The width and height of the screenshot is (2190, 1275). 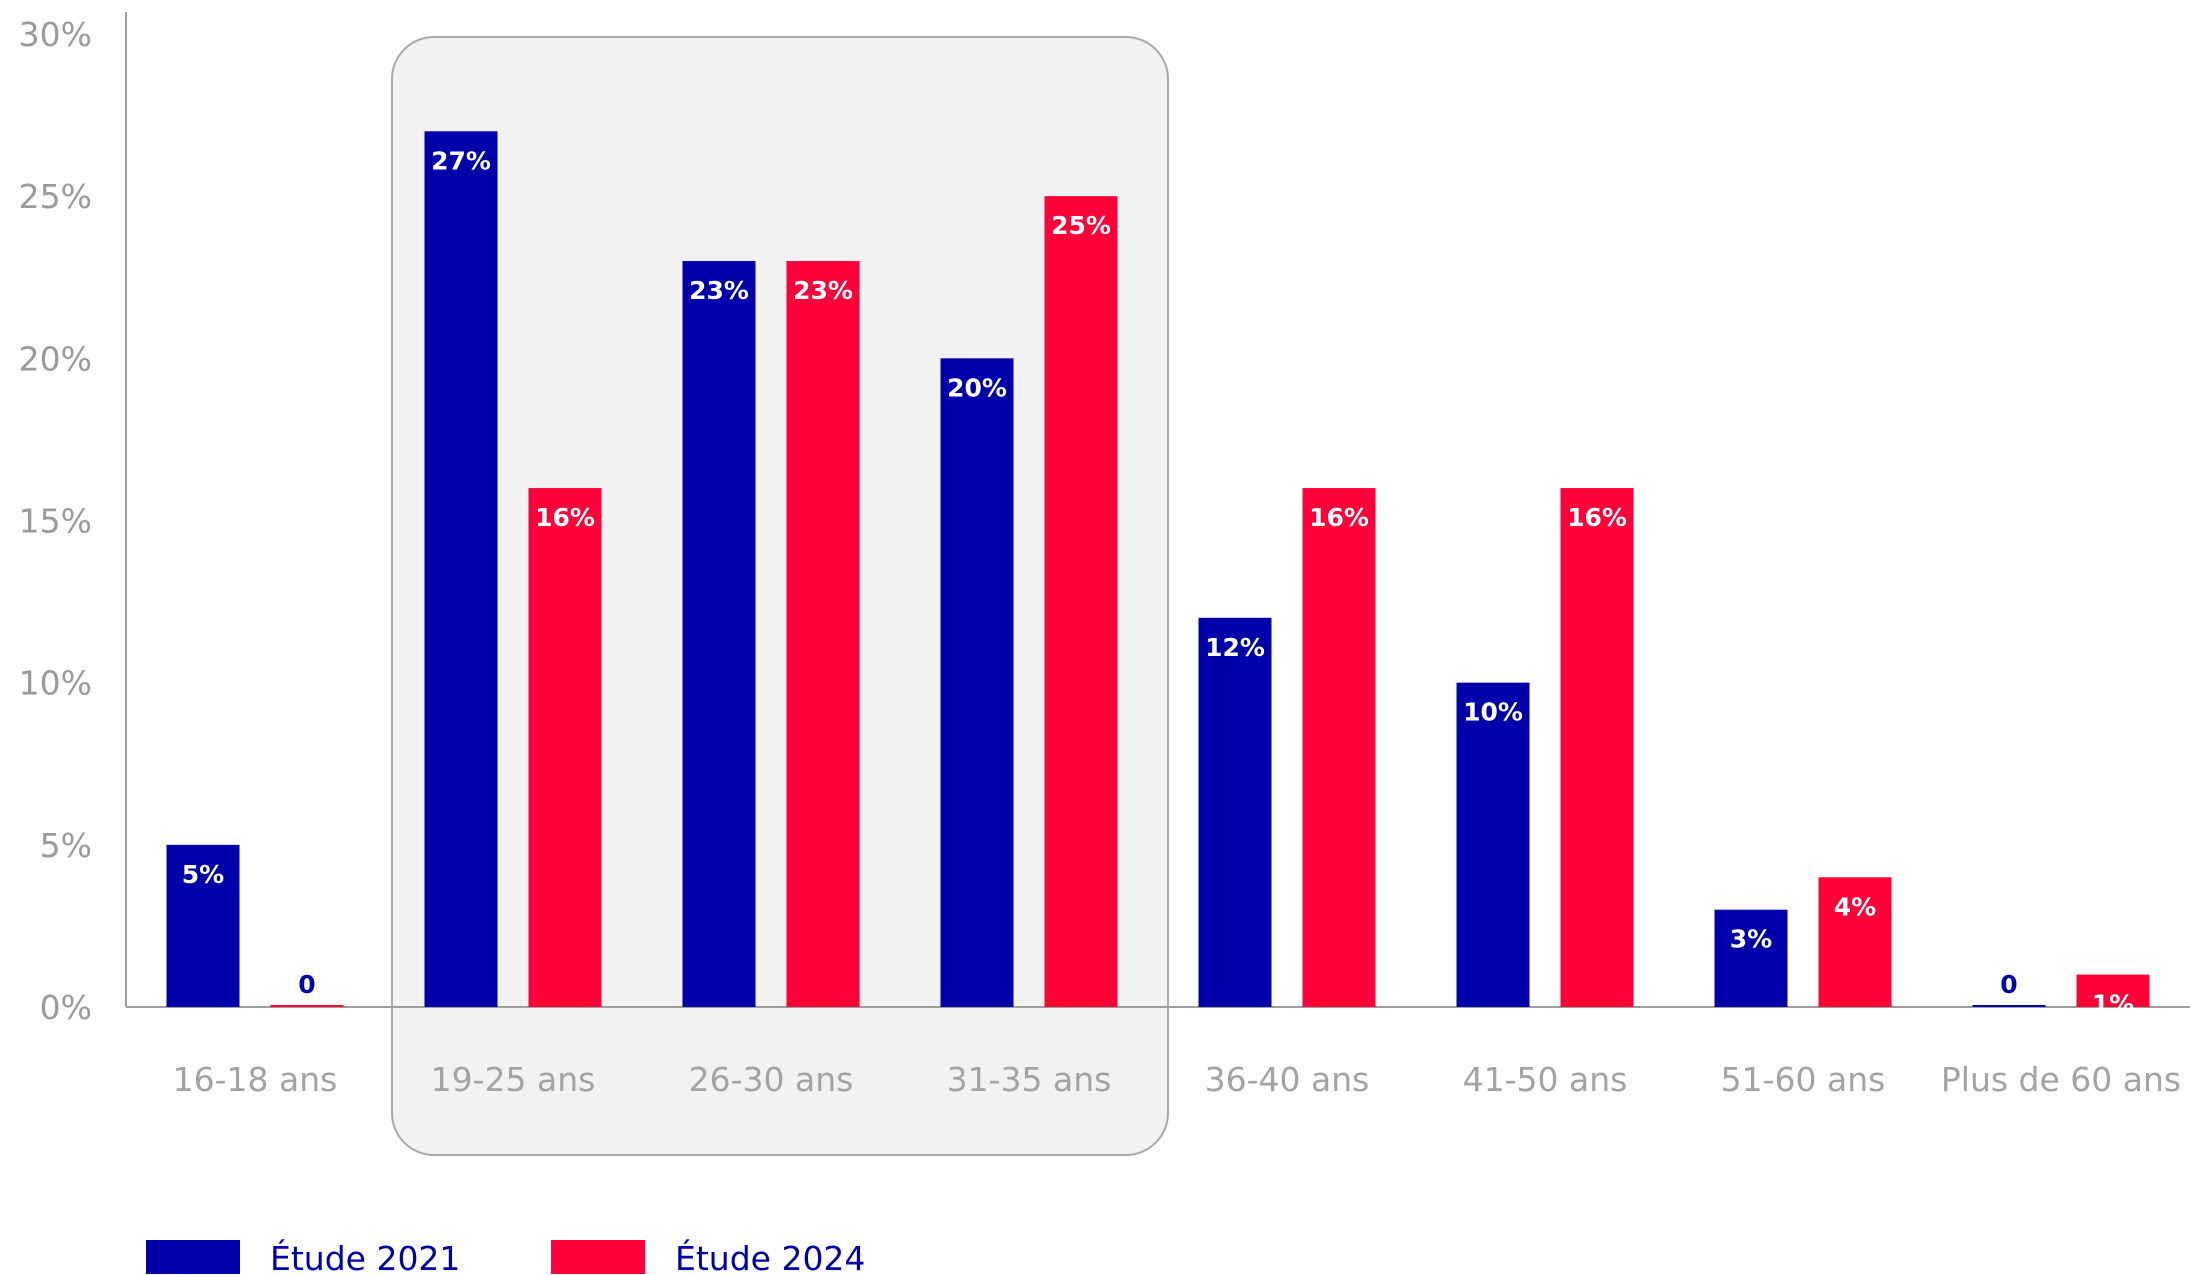 I want to click on bar-value-label: 27%, so click(x=461, y=160).